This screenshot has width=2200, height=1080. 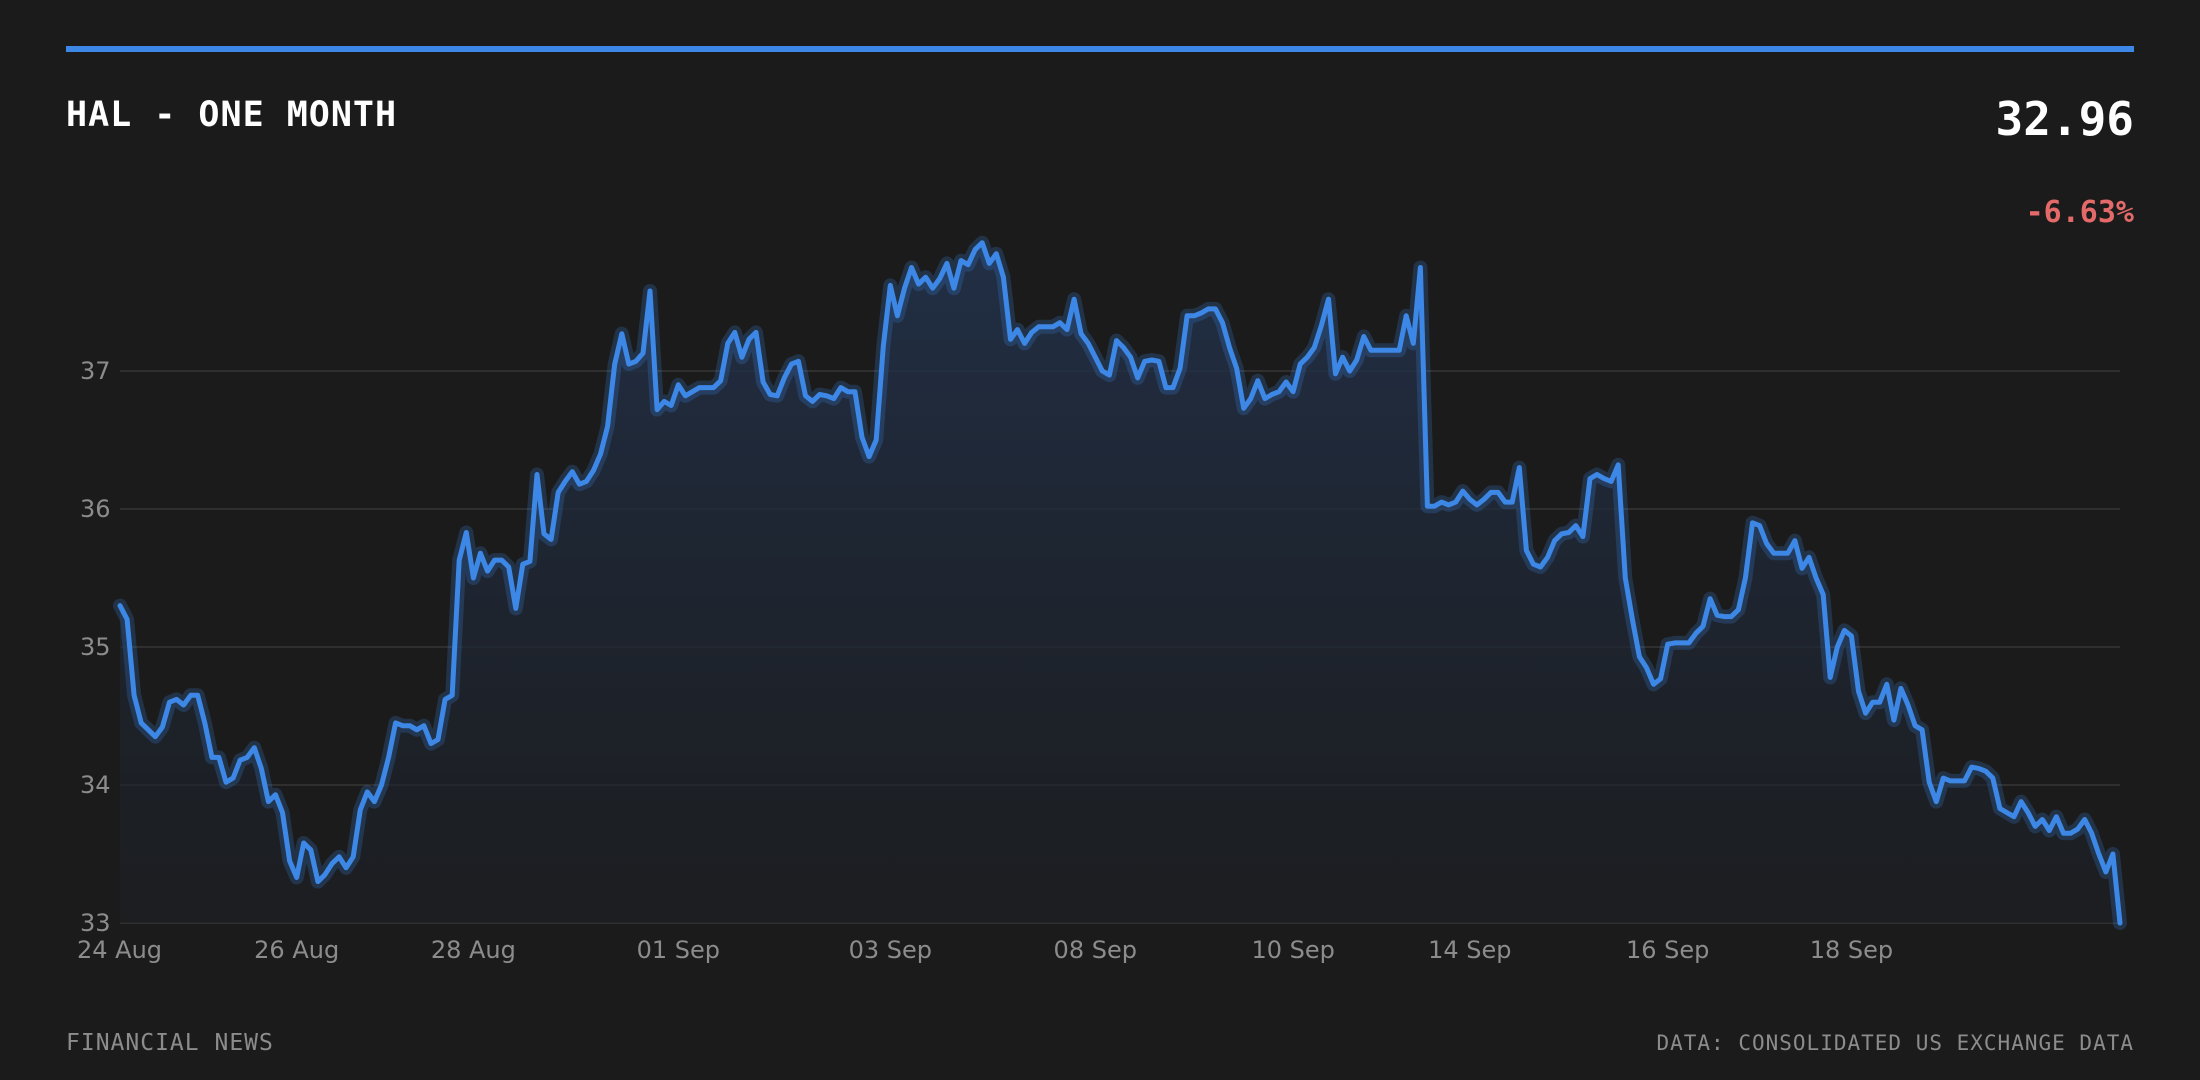 I want to click on y-tick-label: 34, so click(x=95, y=785).